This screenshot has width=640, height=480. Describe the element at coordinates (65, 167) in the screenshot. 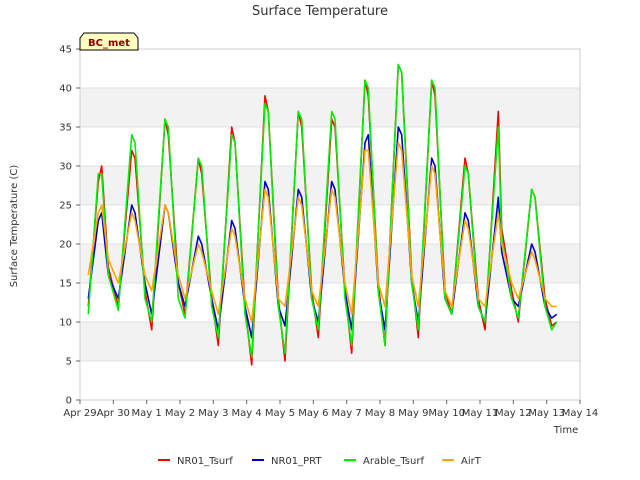

I see `y-tick-label: 30` at that location.